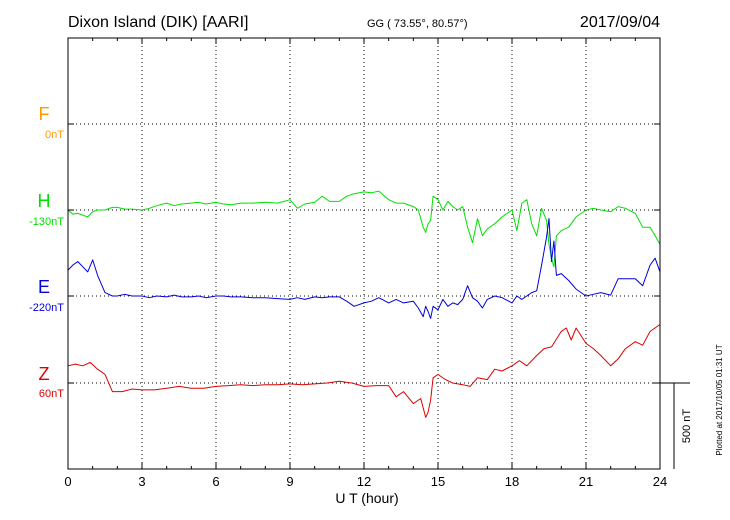 This screenshot has height=520, width=730. Describe the element at coordinates (366, 498) in the screenshot. I see `x-axis-label: U T (hour)` at that location.